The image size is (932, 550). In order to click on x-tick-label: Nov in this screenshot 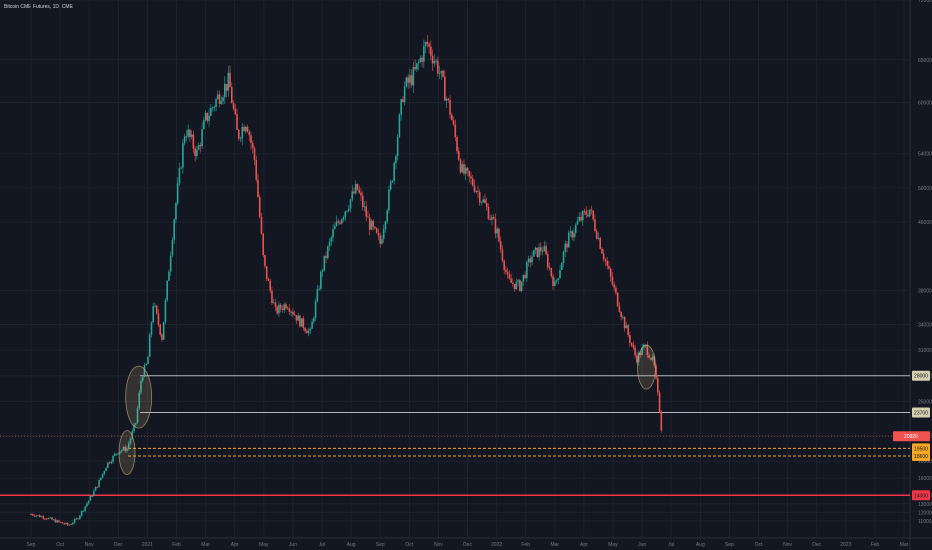, I will do `click(89, 545)`.